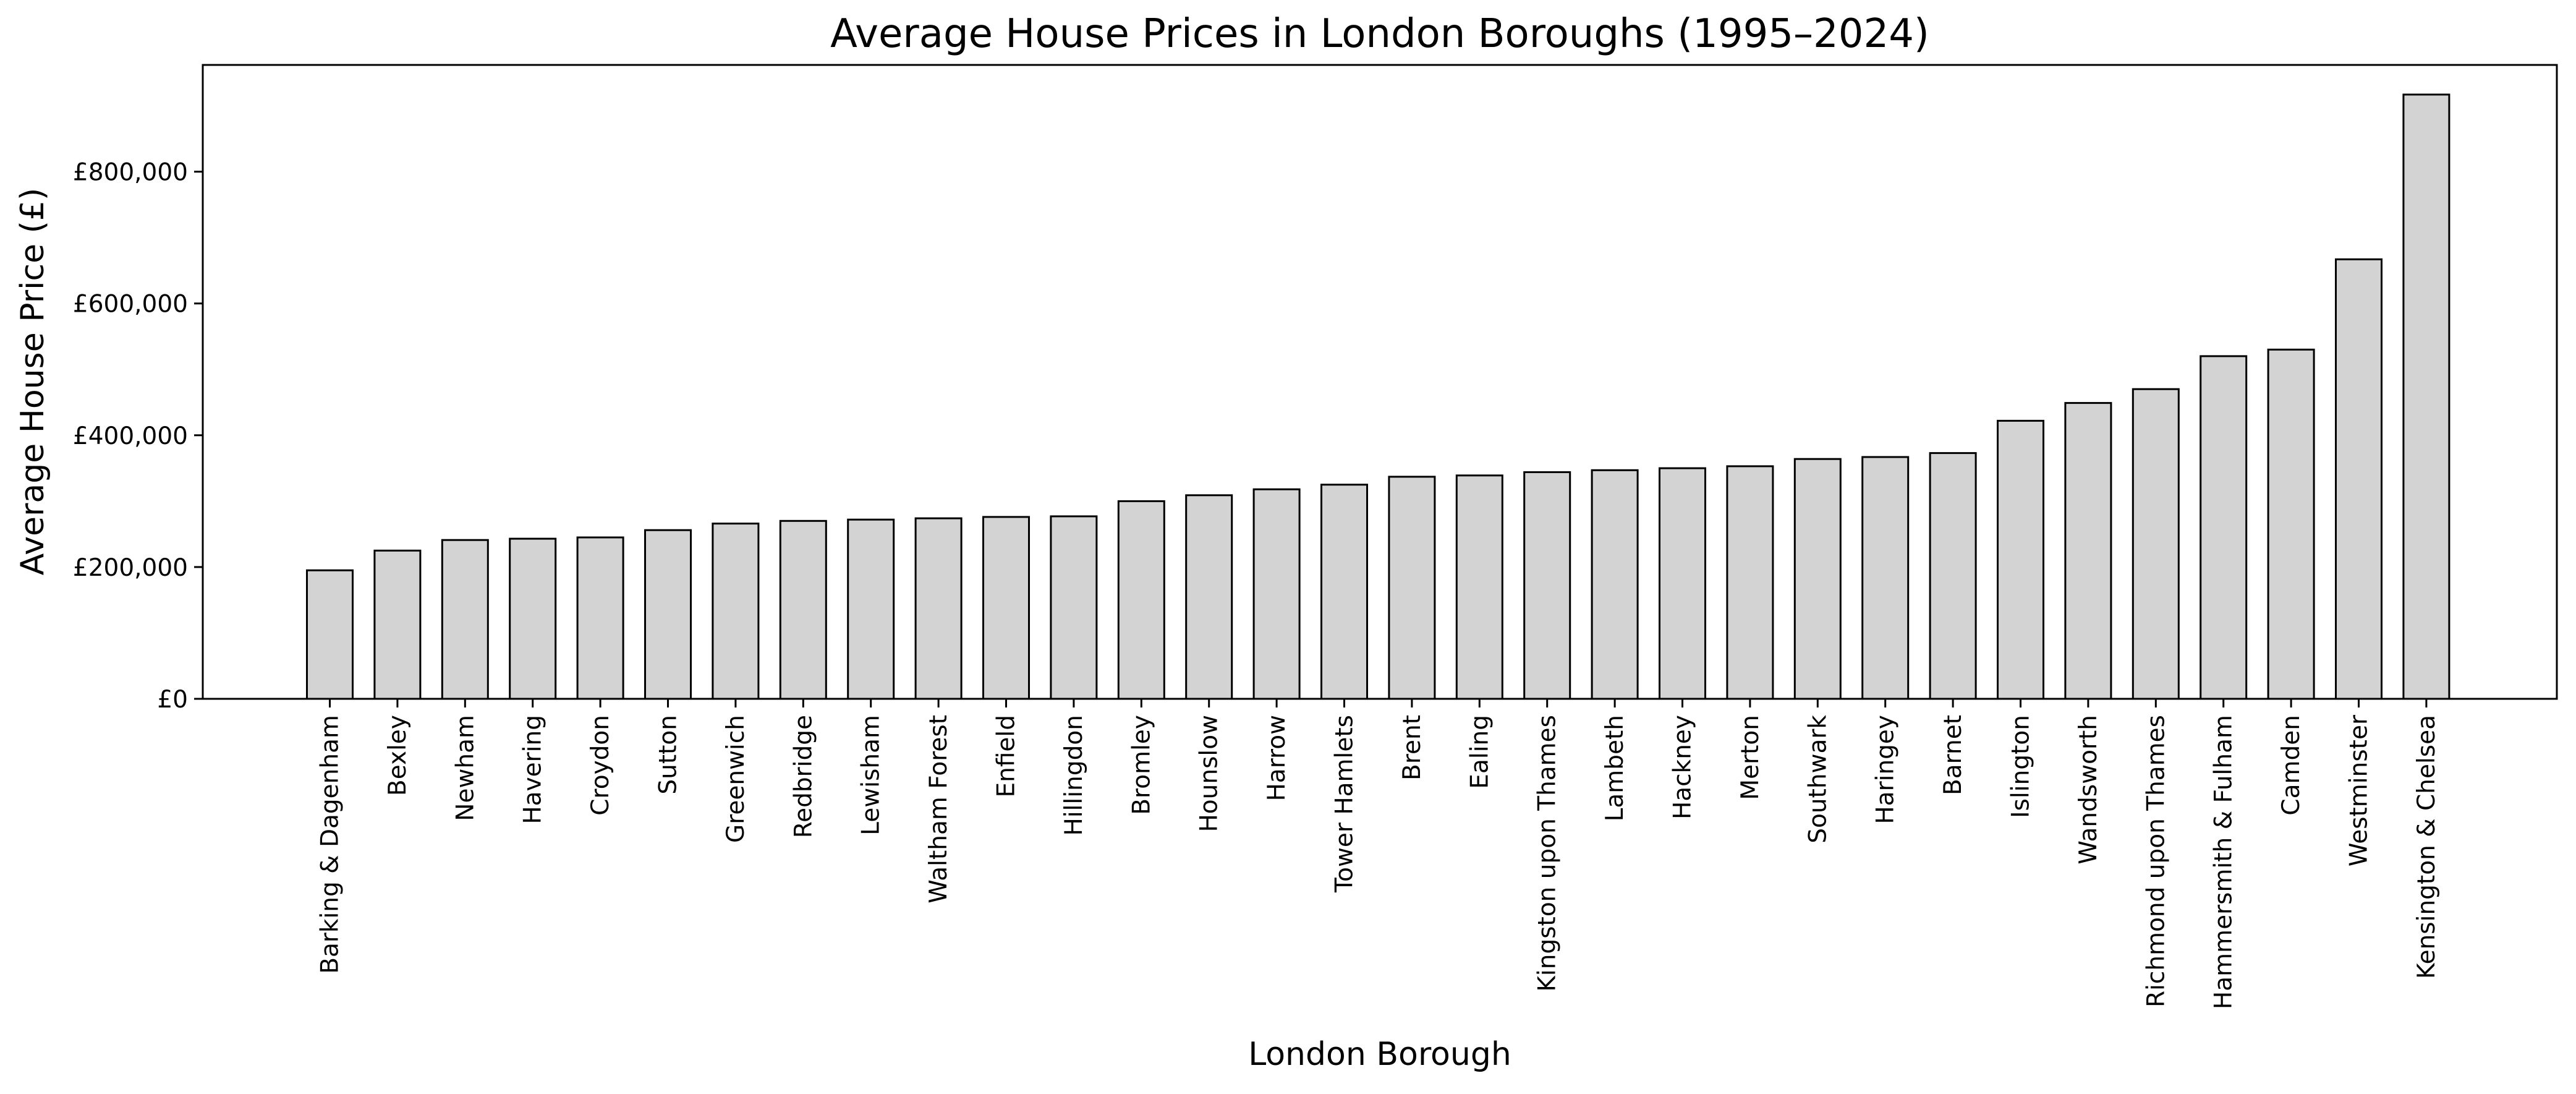 The height and width of the screenshot is (1094, 2576). Describe the element at coordinates (465, 619) in the screenshot. I see `bar-newham` at that location.